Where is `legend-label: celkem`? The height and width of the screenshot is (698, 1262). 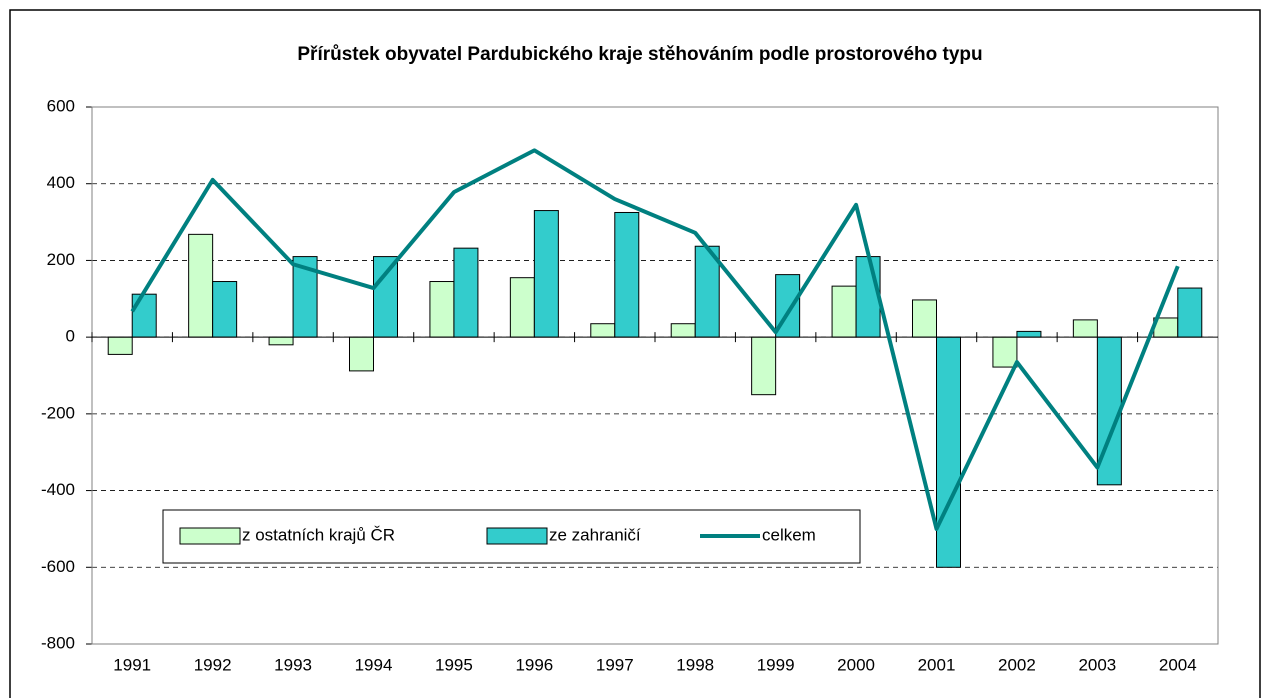
legend-label: celkem is located at coordinates (789, 534).